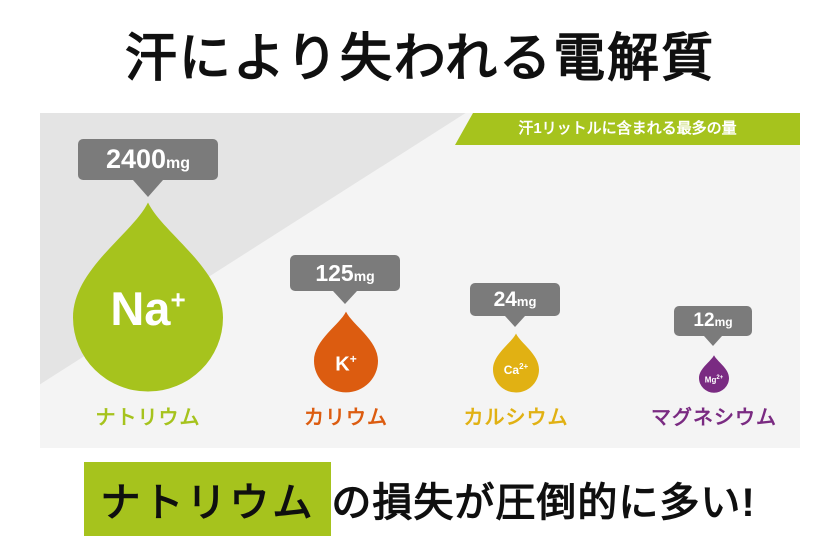  I want to click on amount-callout: 12mg, so click(713, 326).